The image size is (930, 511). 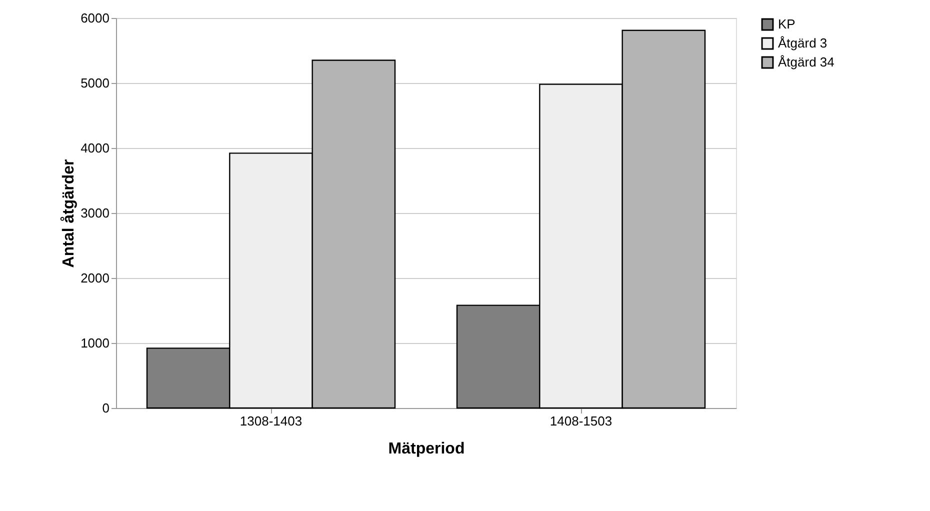 I want to click on y-tick-label: 1000, so click(x=95, y=343).